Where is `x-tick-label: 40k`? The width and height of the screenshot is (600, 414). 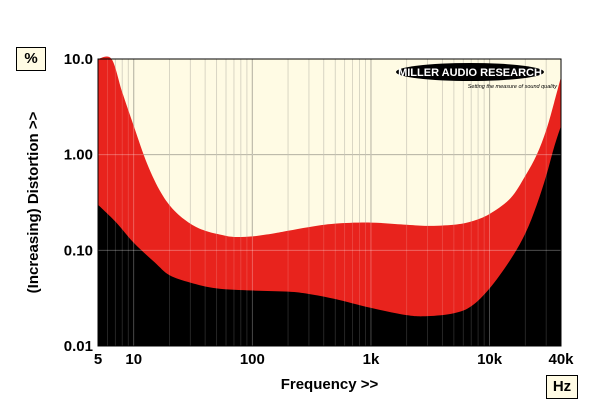 x-tick-label: 40k is located at coordinates (561, 359).